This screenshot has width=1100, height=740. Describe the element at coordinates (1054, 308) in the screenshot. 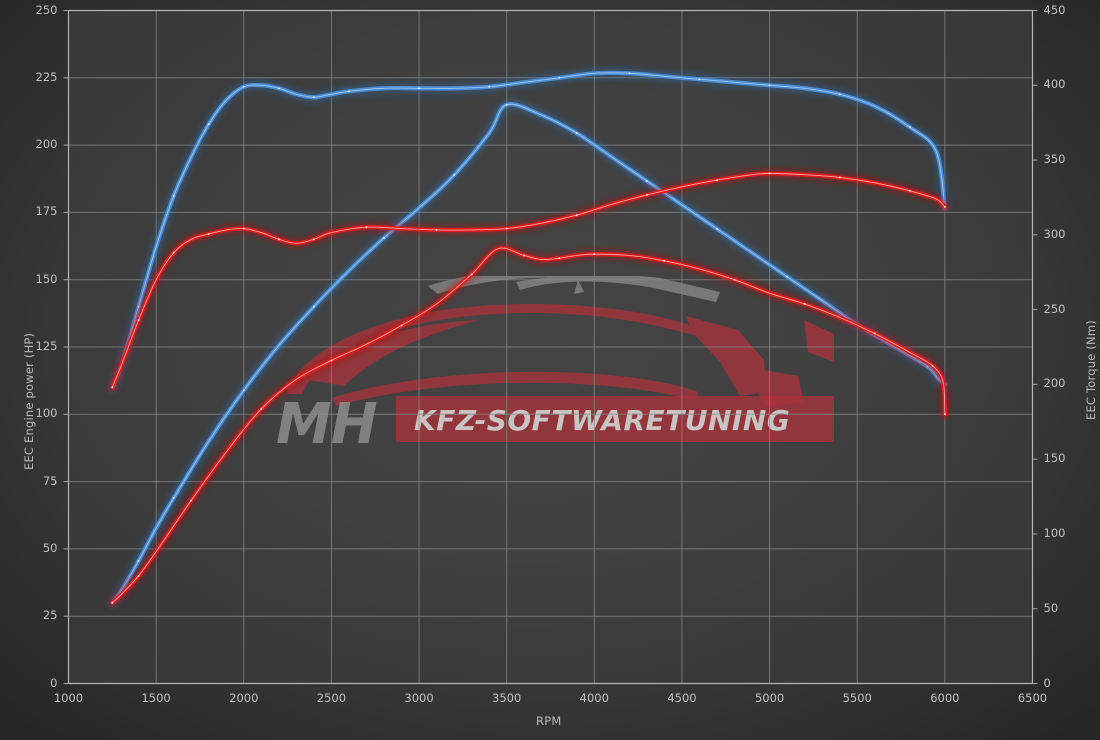

I see `y2-tick-label: 250` at that location.